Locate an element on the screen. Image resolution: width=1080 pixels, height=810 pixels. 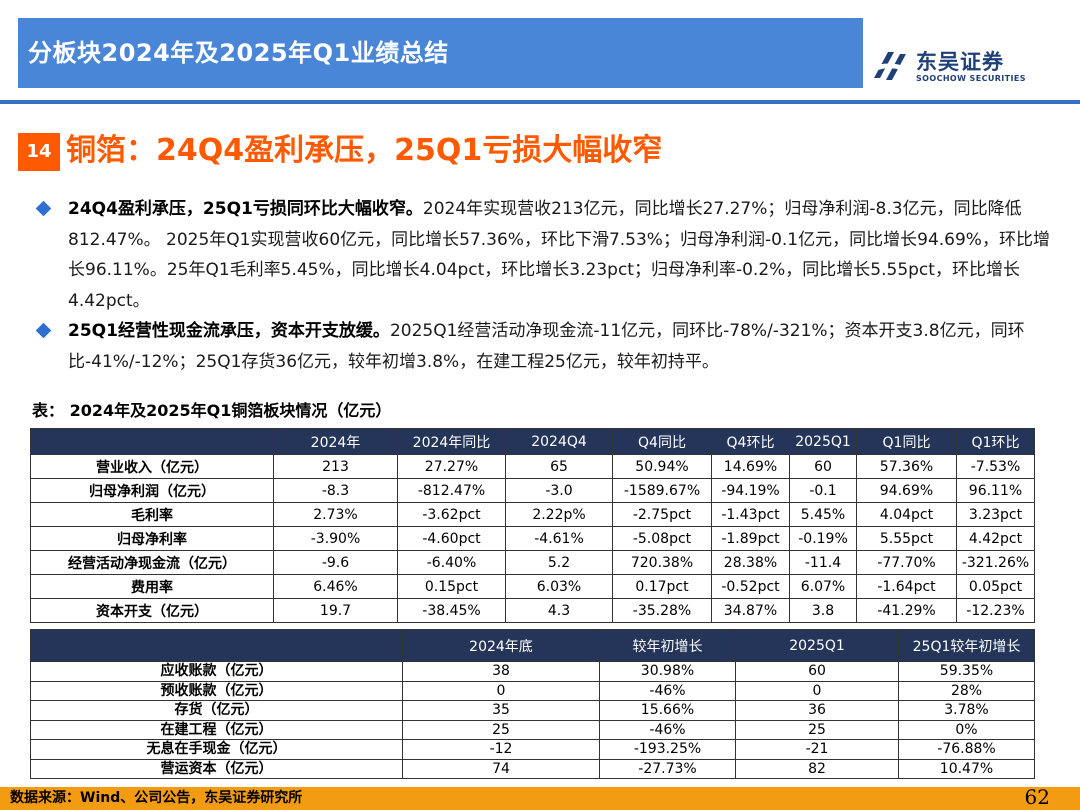
table-row: 应收账款（亿元） 38 30.98% 60 59.35% is located at coordinates (532, 671).